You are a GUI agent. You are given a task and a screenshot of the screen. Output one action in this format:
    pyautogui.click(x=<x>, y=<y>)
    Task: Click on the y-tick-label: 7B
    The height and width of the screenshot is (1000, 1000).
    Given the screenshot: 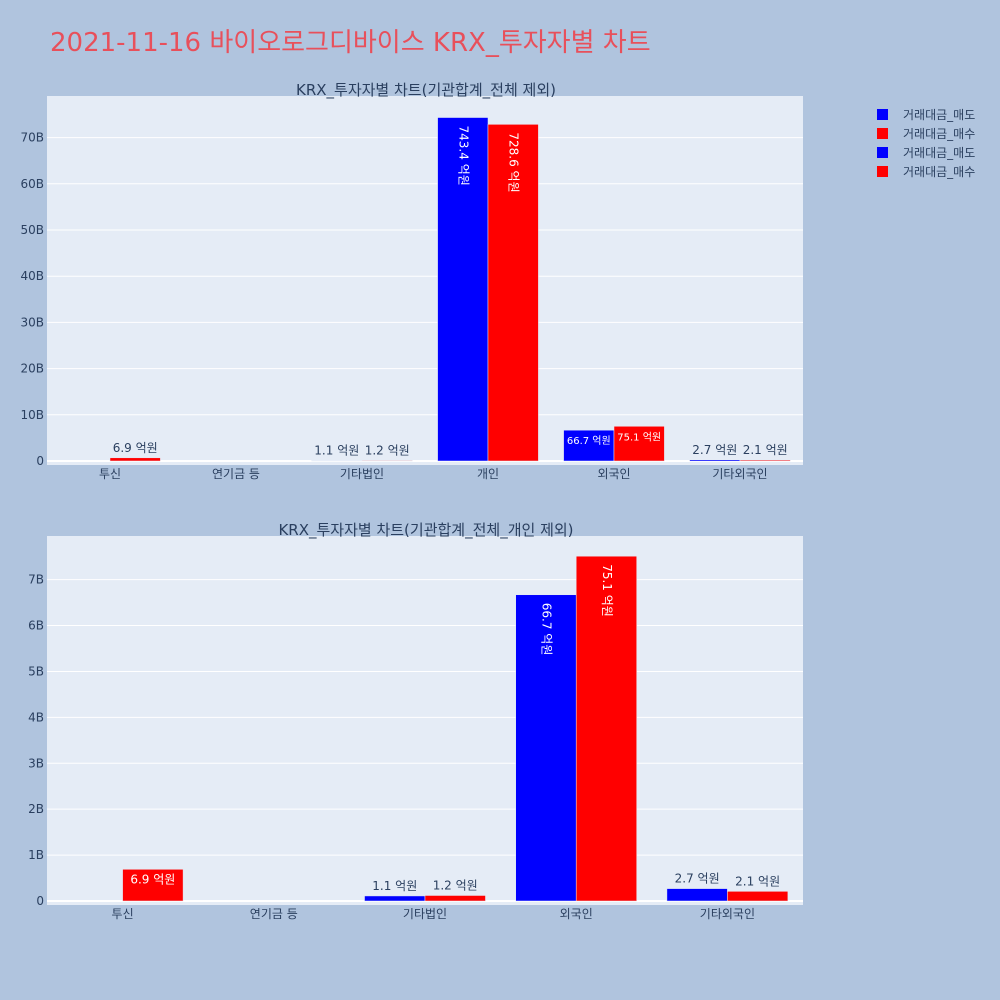 What is the action you would take?
    pyautogui.click(x=36, y=580)
    